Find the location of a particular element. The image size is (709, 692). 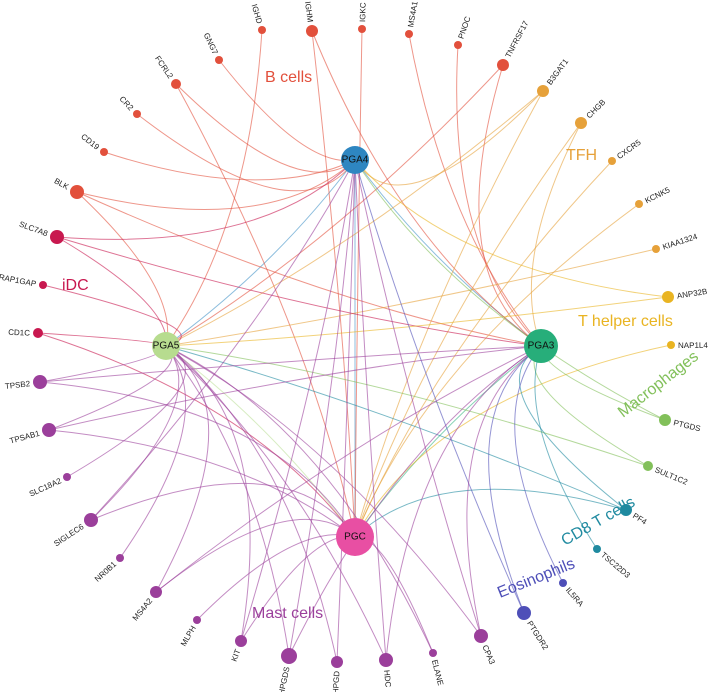

gene-label: KCNK5 is located at coordinates (657, 195).